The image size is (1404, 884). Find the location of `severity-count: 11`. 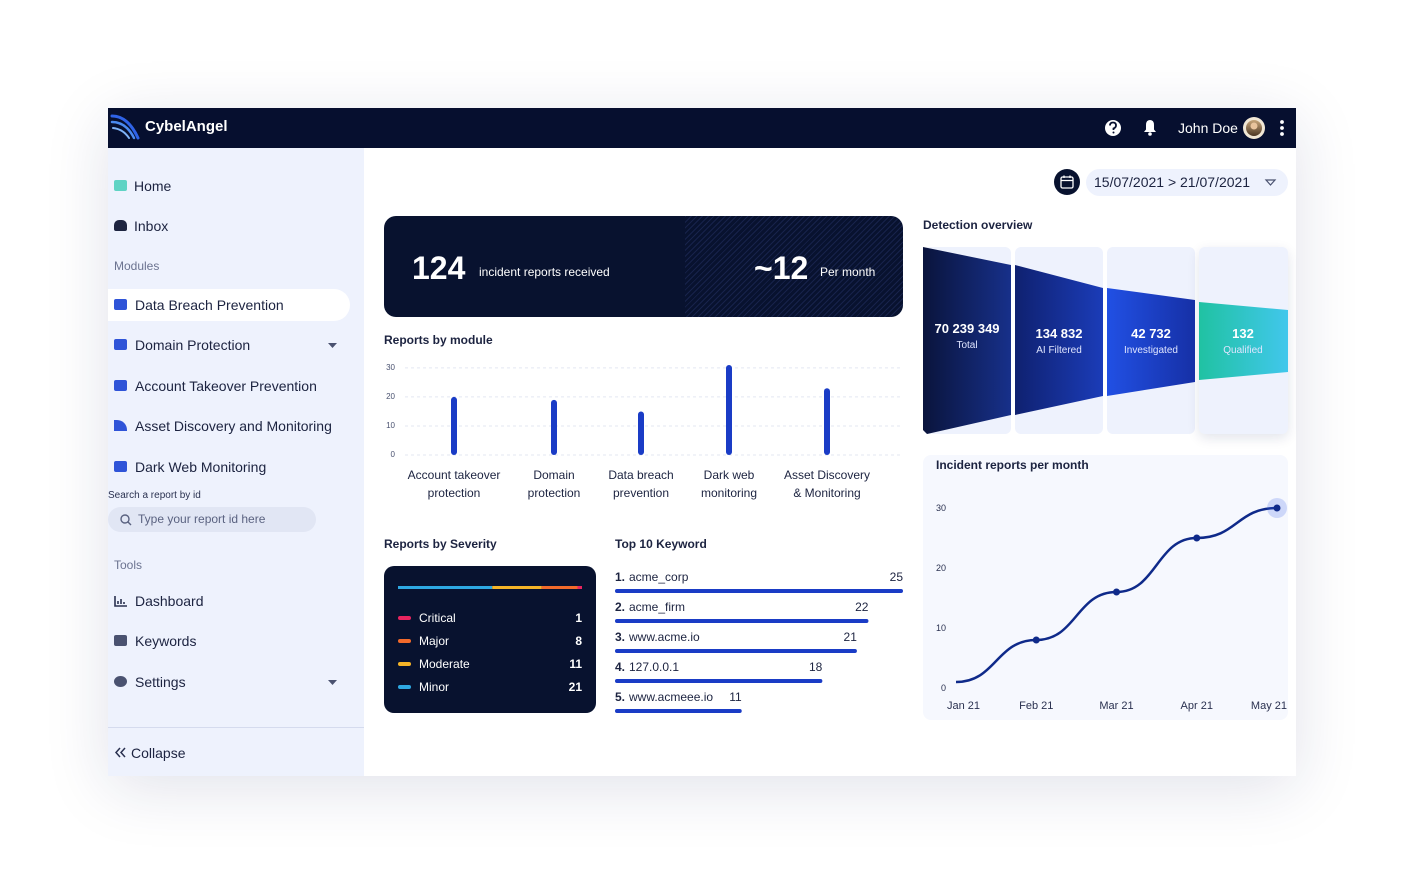

severity-count: 11 is located at coordinates (575, 664).